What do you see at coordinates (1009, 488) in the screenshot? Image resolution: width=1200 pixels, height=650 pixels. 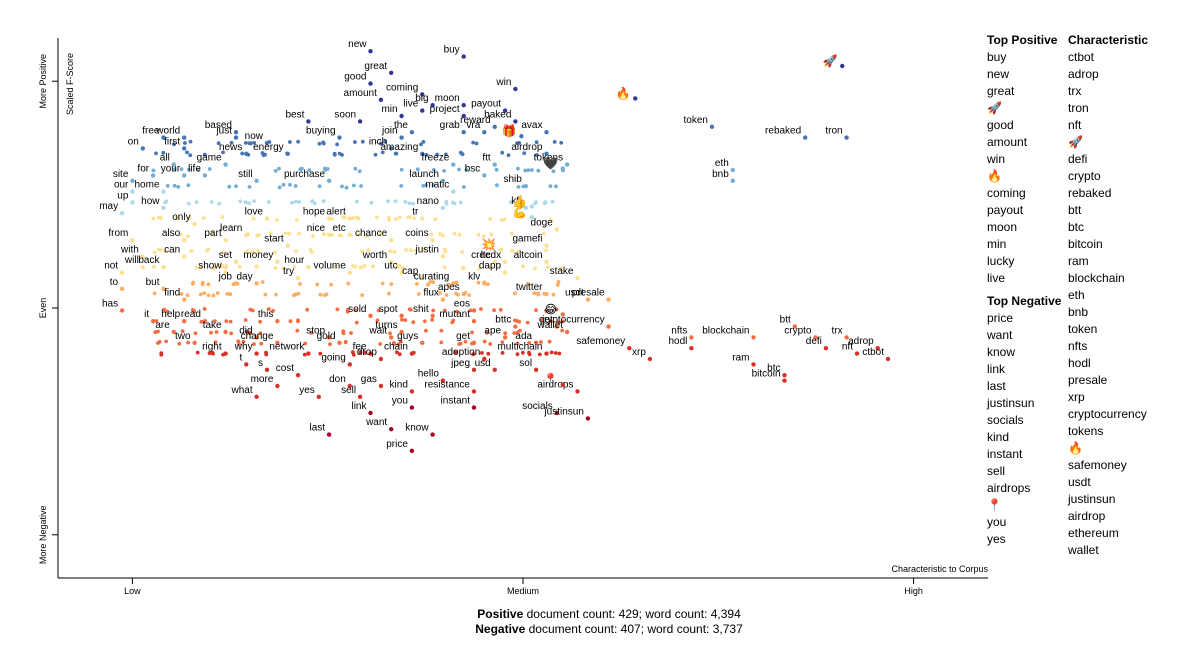 I see `term-list-item: airdrops` at bounding box center [1009, 488].